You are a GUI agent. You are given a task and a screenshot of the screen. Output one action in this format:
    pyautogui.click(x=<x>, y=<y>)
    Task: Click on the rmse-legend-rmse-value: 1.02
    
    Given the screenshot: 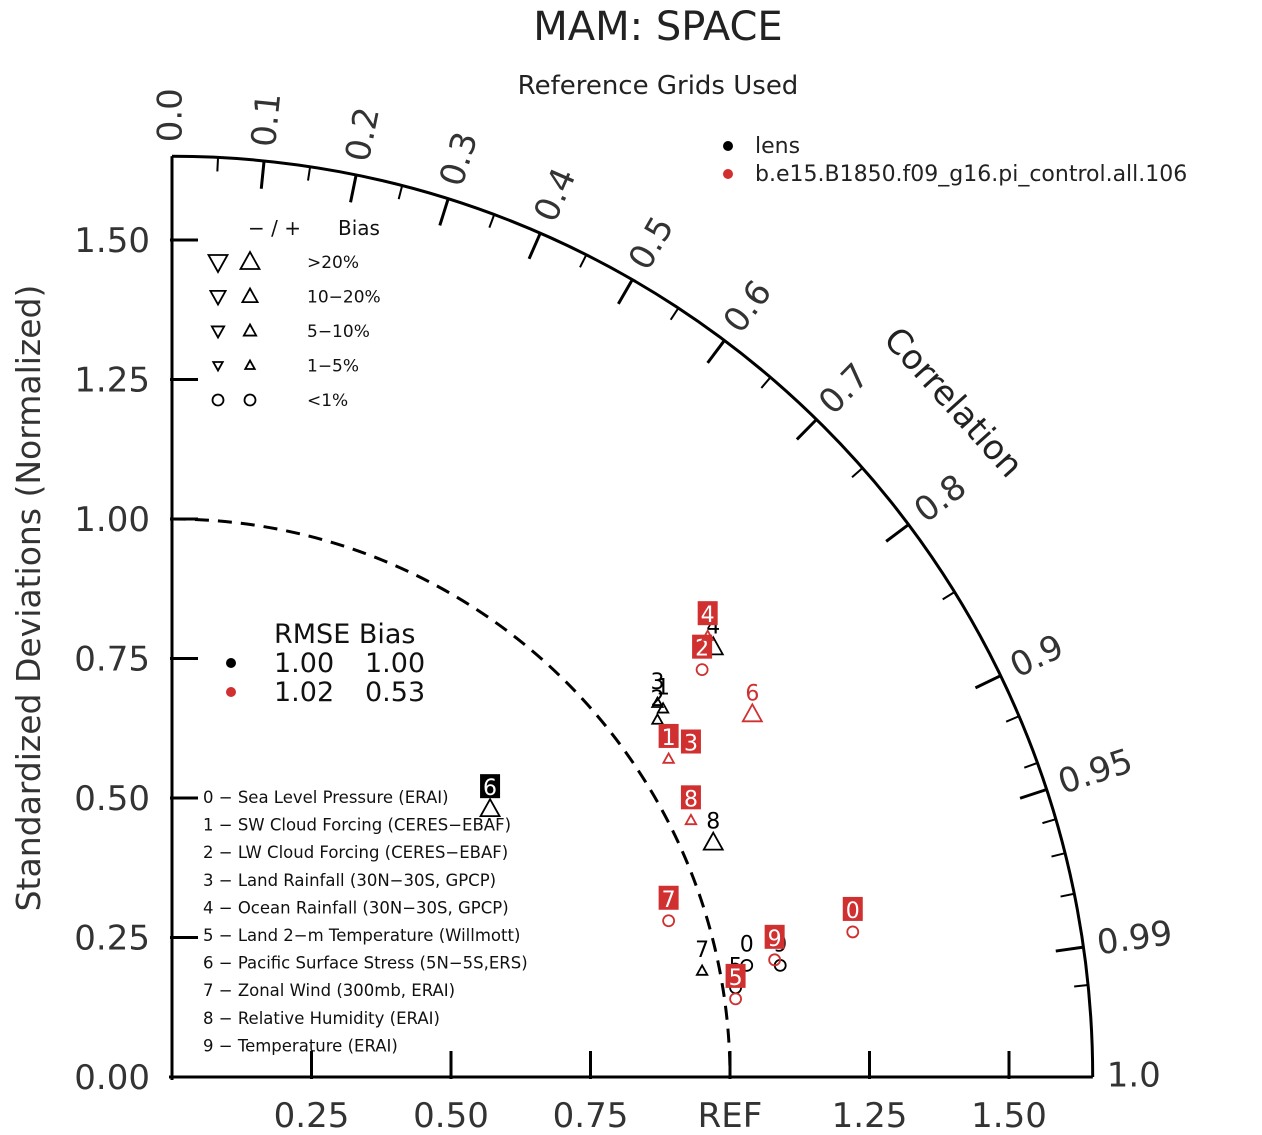 What is the action you would take?
    pyautogui.click(x=304, y=692)
    